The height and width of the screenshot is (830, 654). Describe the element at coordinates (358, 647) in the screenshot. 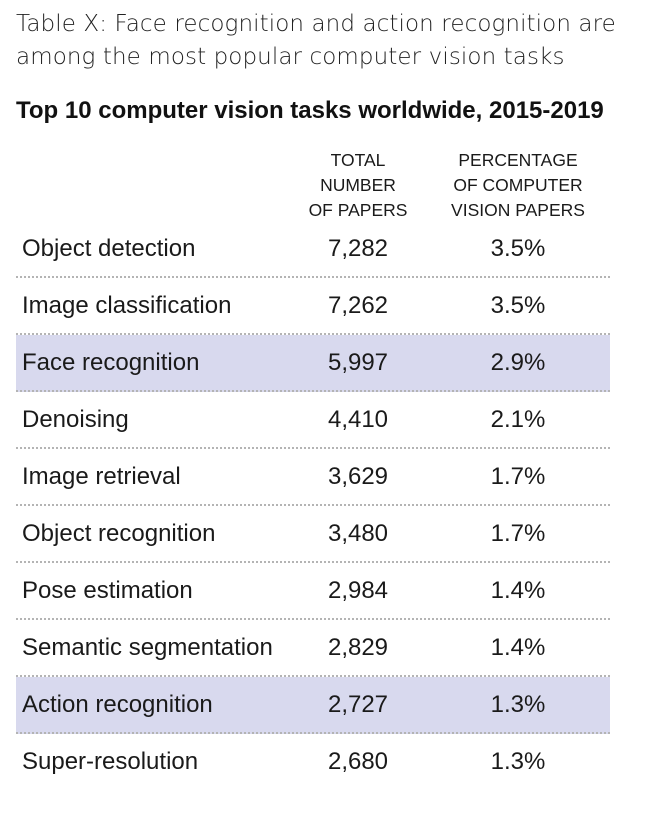

I see `papers-cell: 2,829` at that location.